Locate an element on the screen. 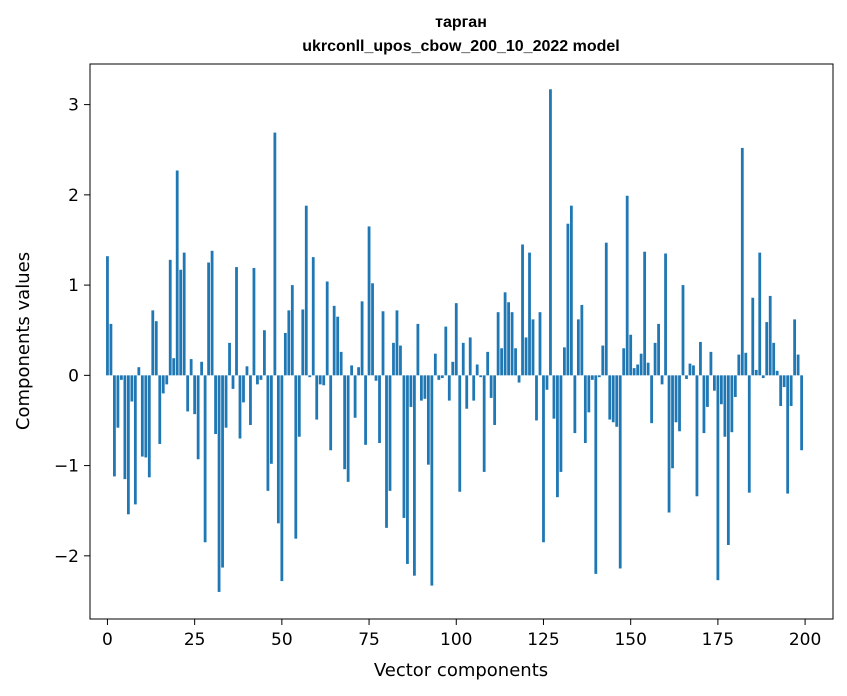  y-tick-label: 0 is located at coordinates (73, 376).